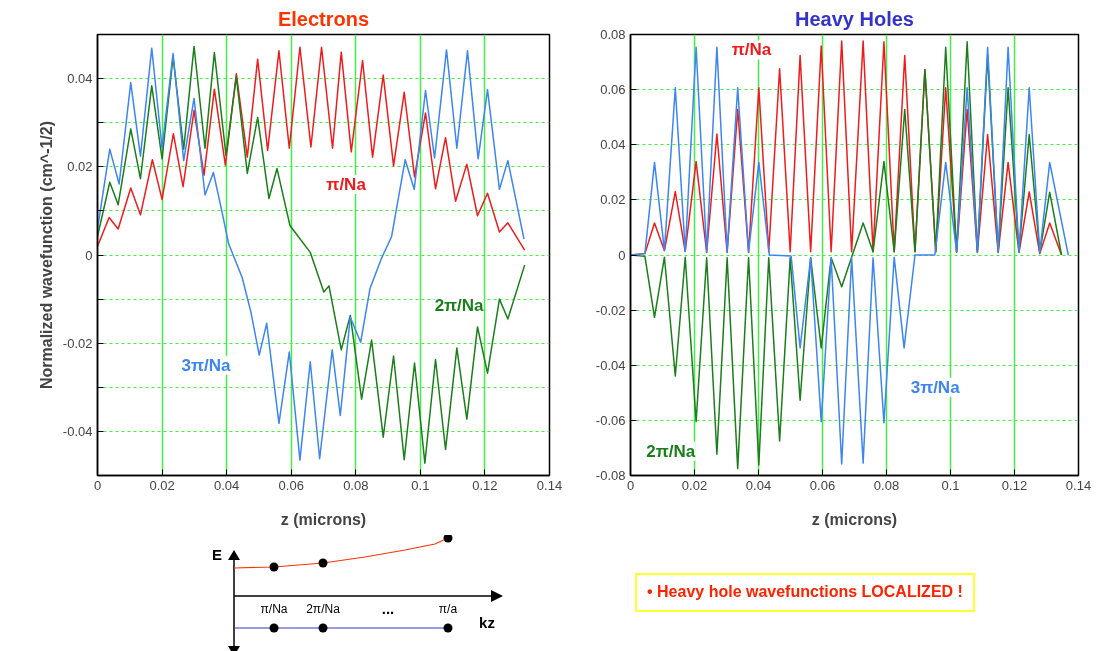 The image size is (1099, 651). I want to click on y-tick-label: -0.08, so click(610, 475).